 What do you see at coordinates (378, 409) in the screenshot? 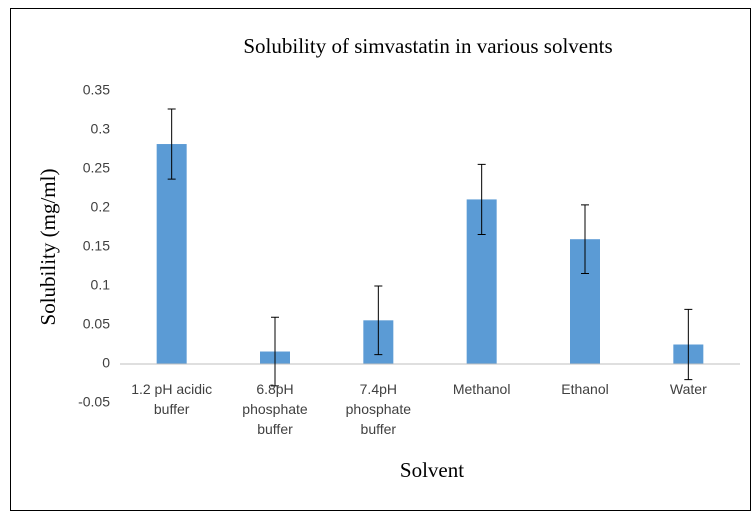
I see `x-tick-label: 7.4pH phosphate buffer` at bounding box center [378, 409].